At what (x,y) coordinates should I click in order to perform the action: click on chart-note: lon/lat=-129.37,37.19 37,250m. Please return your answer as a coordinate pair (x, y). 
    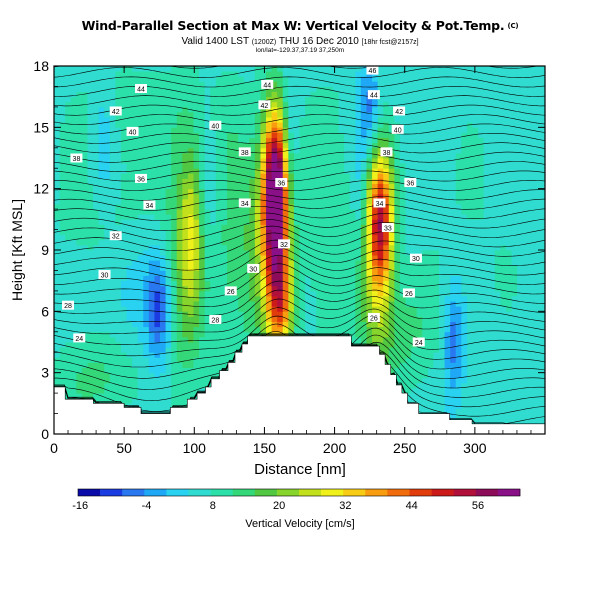
    Looking at the image, I should click on (300, 50).